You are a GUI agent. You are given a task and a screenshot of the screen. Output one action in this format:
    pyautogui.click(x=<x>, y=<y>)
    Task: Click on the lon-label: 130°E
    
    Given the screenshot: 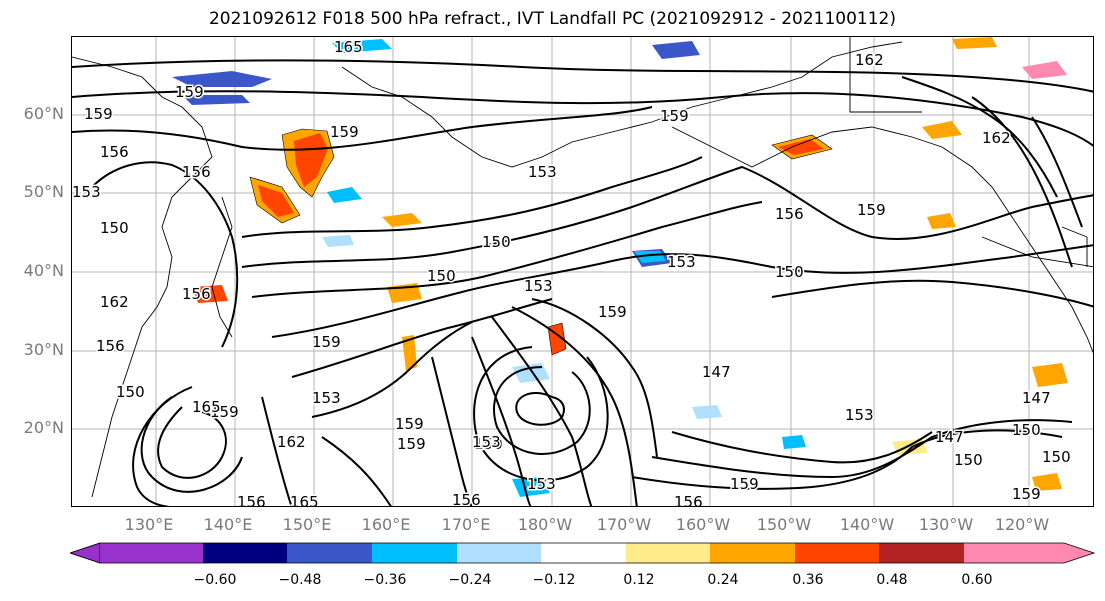 What is the action you would take?
    pyautogui.click(x=149, y=524)
    